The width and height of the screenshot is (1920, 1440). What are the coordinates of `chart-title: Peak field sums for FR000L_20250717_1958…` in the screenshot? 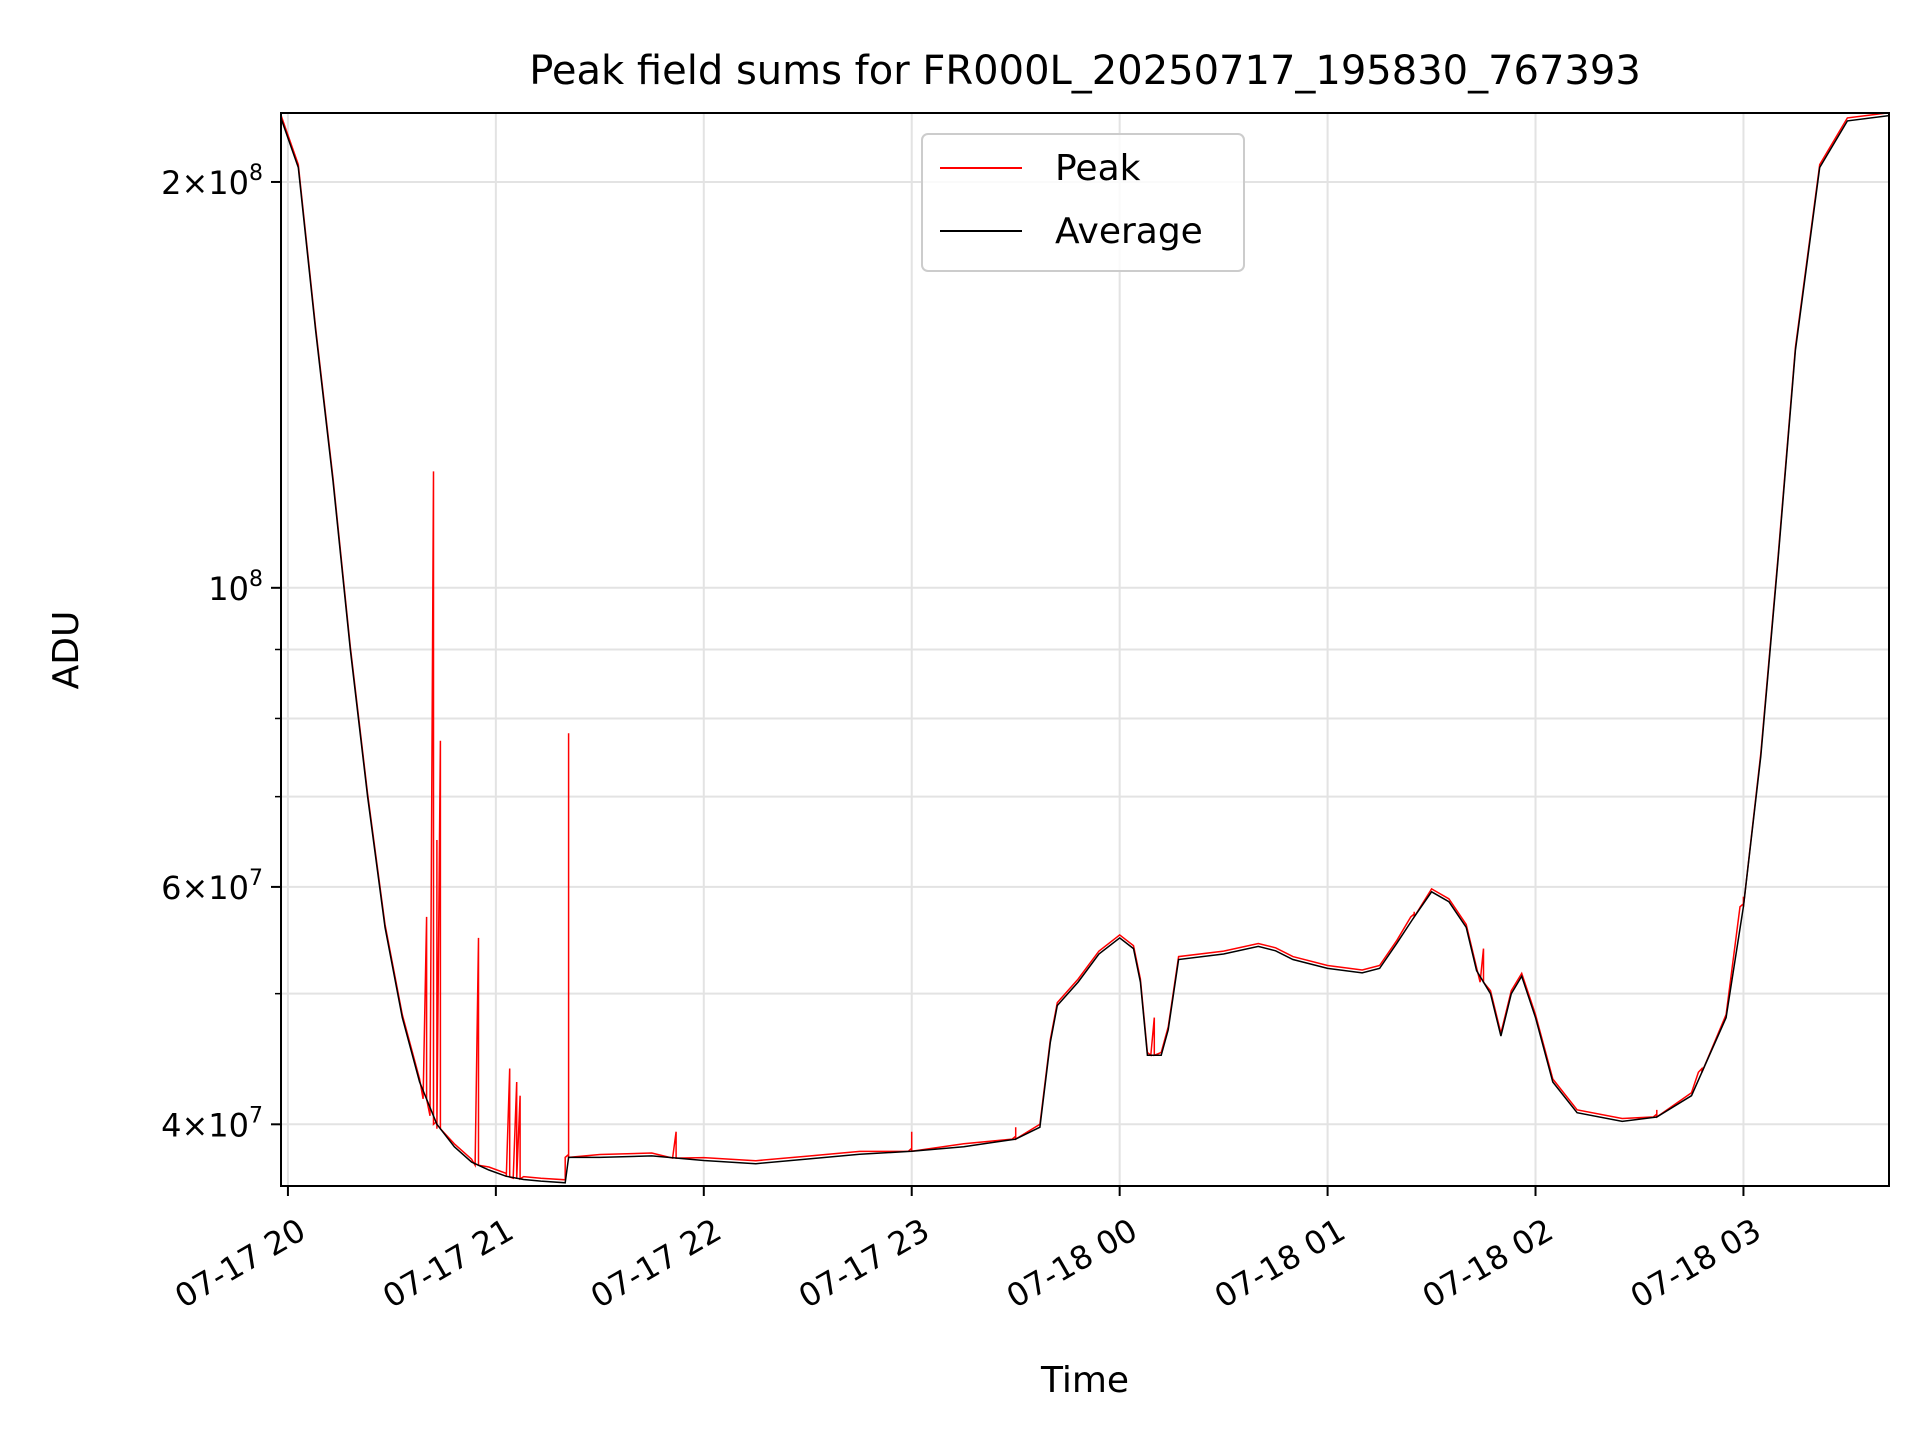 It's located at (1085, 71).